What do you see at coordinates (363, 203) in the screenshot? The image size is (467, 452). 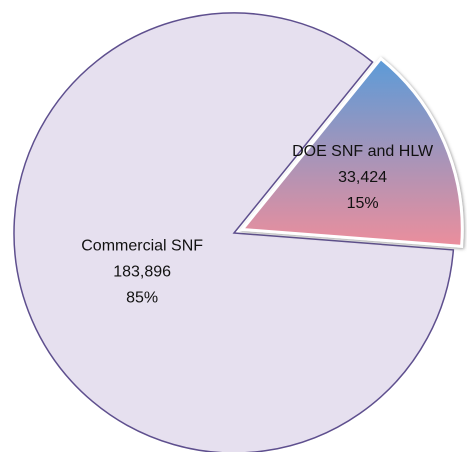 I see `percentage-label: 15%` at bounding box center [363, 203].